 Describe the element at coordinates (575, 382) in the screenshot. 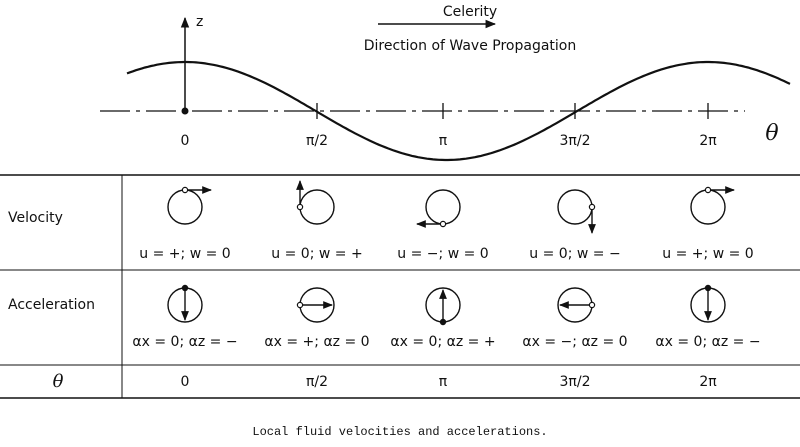

I see `cell-label: 3π/2` at that location.